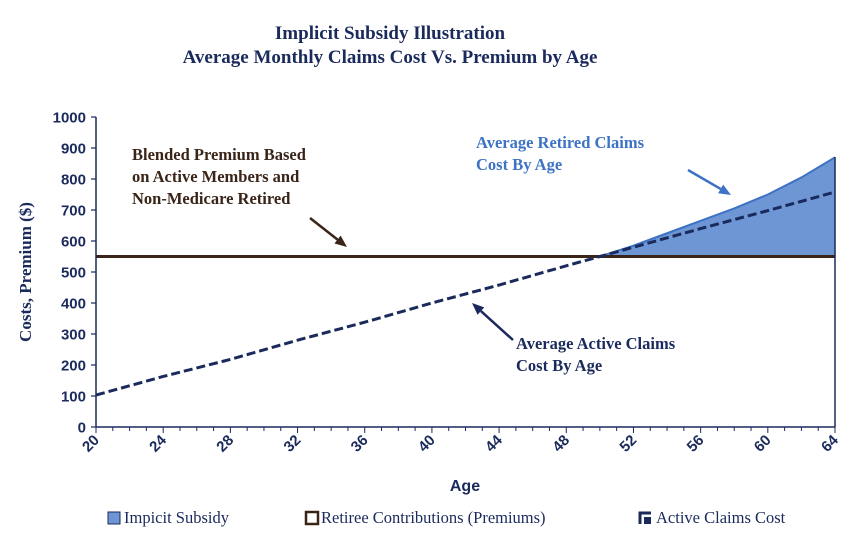  I want to click on y-tick-label: 200, so click(73, 366).